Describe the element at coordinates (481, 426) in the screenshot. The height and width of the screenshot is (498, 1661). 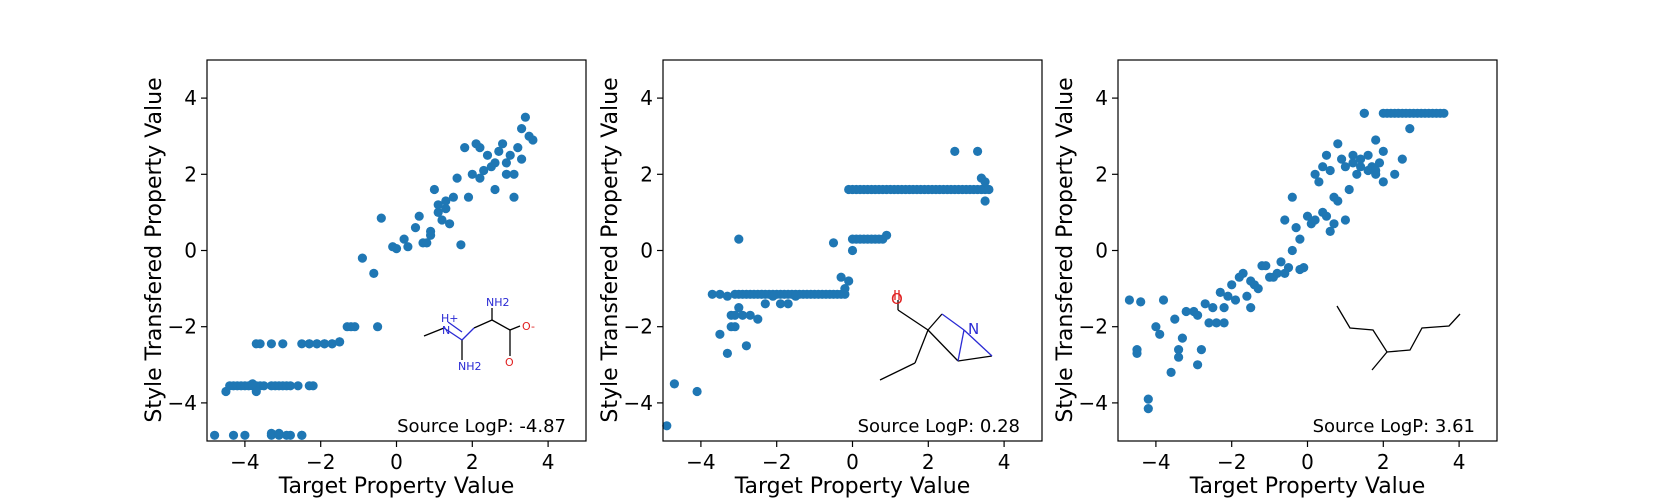
I see `source-logp-annotation: Source LogP: -4.87` at that location.